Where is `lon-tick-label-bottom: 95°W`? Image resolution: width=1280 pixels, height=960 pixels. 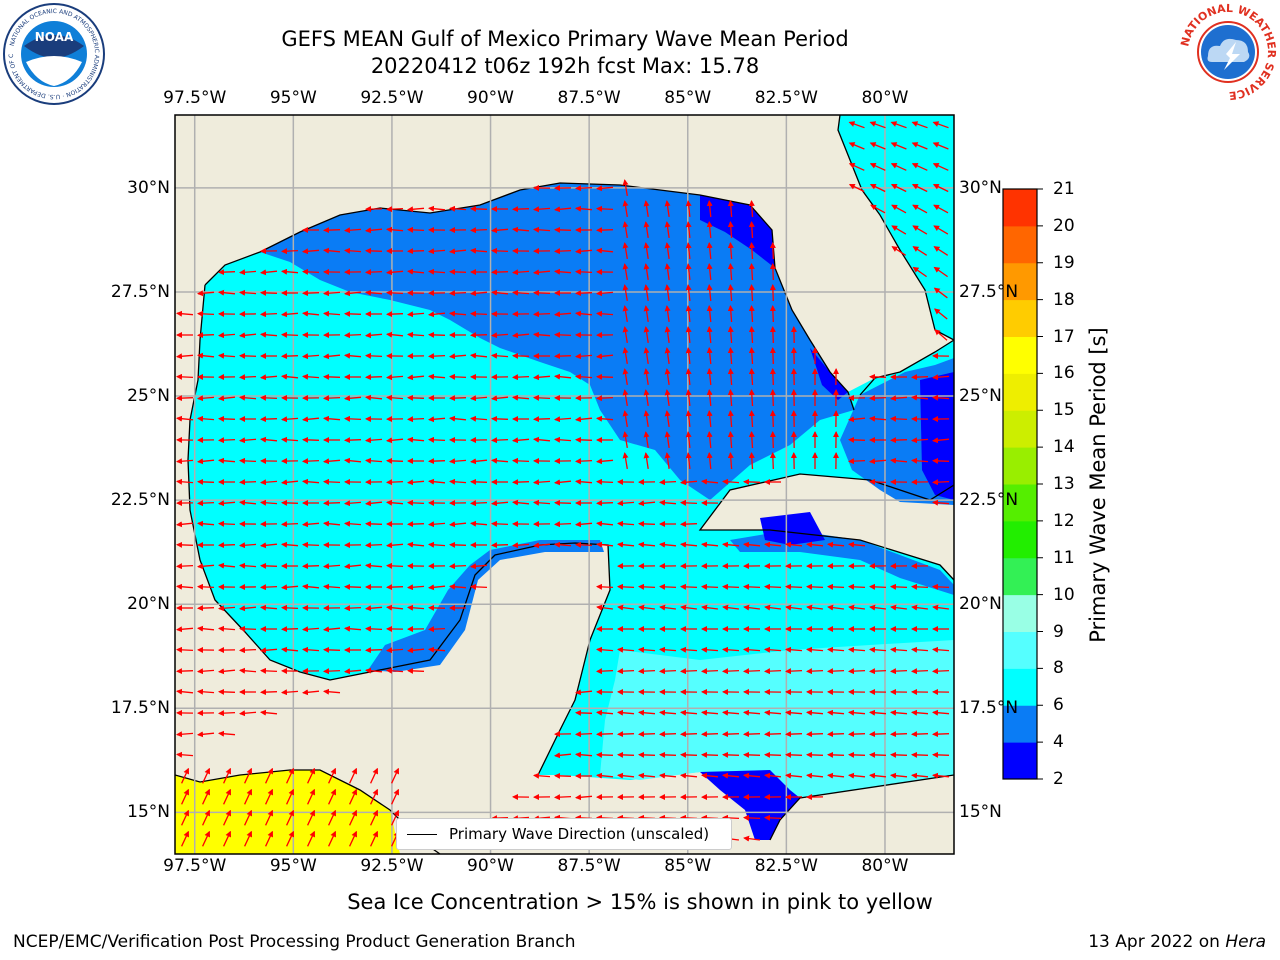
lon-tick-label-bottom: 95°W is located at coordinates (293, 866).